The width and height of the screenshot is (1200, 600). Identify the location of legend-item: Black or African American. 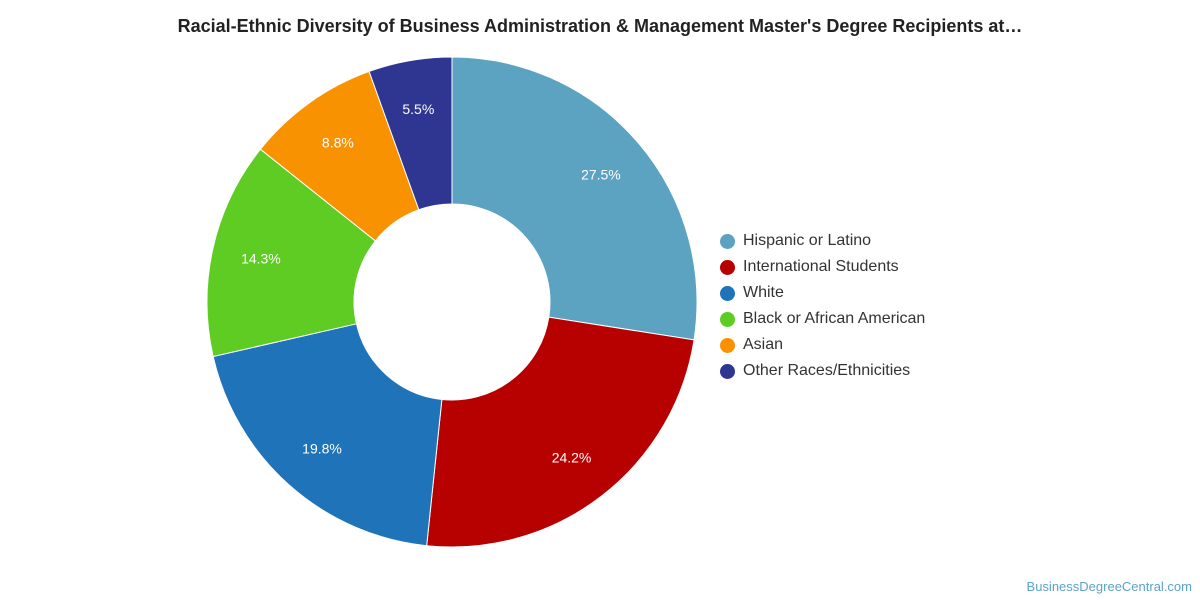
(822, 319).